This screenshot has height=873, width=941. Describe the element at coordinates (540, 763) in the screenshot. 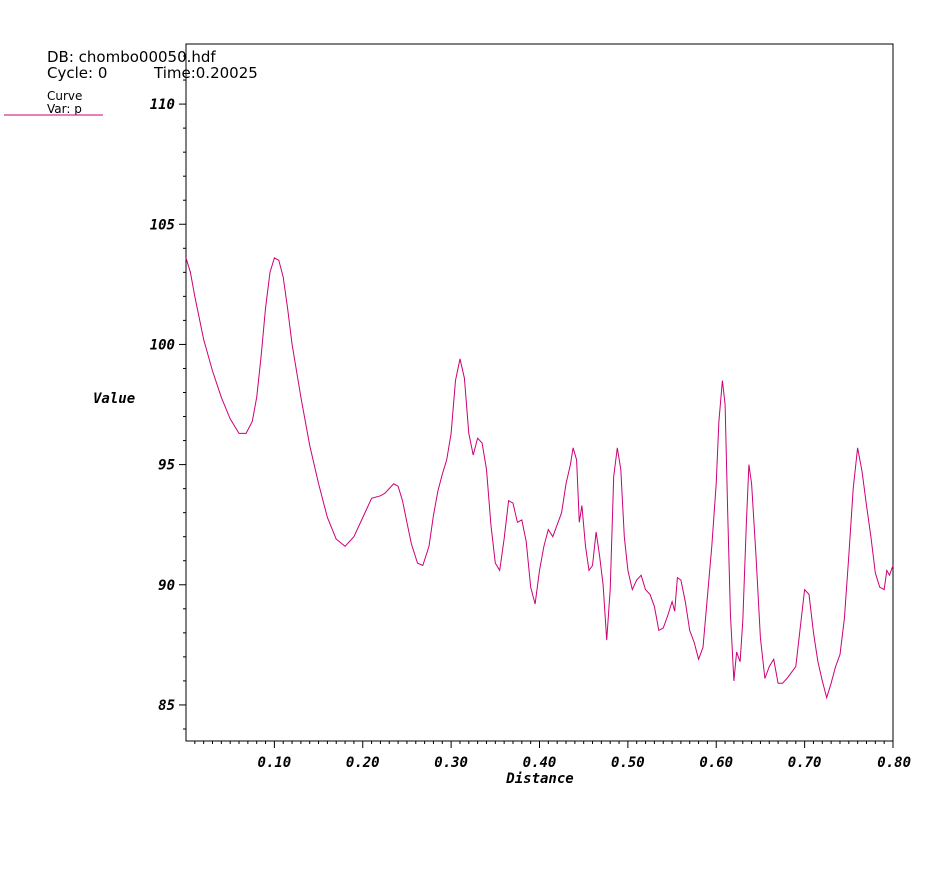

I see `x-tick-label: 0.40` at that location.